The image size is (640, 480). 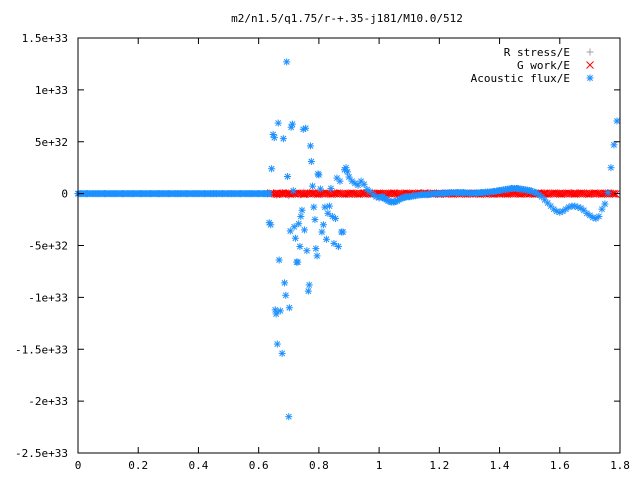 I want to click on chart-title: m2/n1.5/q1.75/r-+.35-j181/M10.0/512, so click(x=347, y=18).